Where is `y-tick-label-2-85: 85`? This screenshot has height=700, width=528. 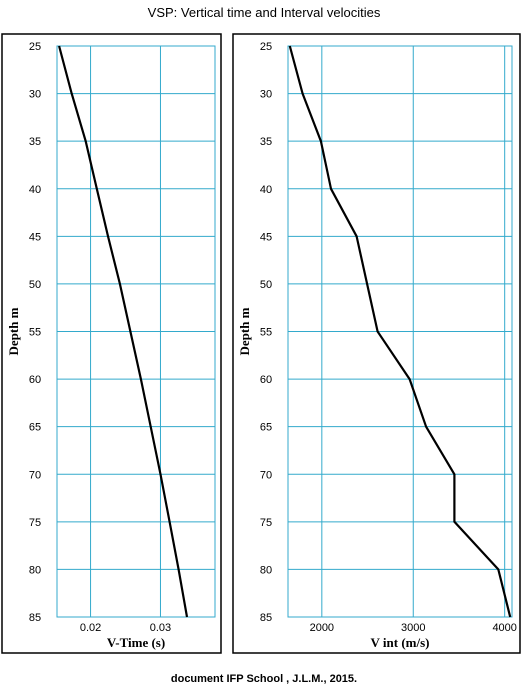
y-tick-label-2-85: 85 is located at coordinates (266, 618).